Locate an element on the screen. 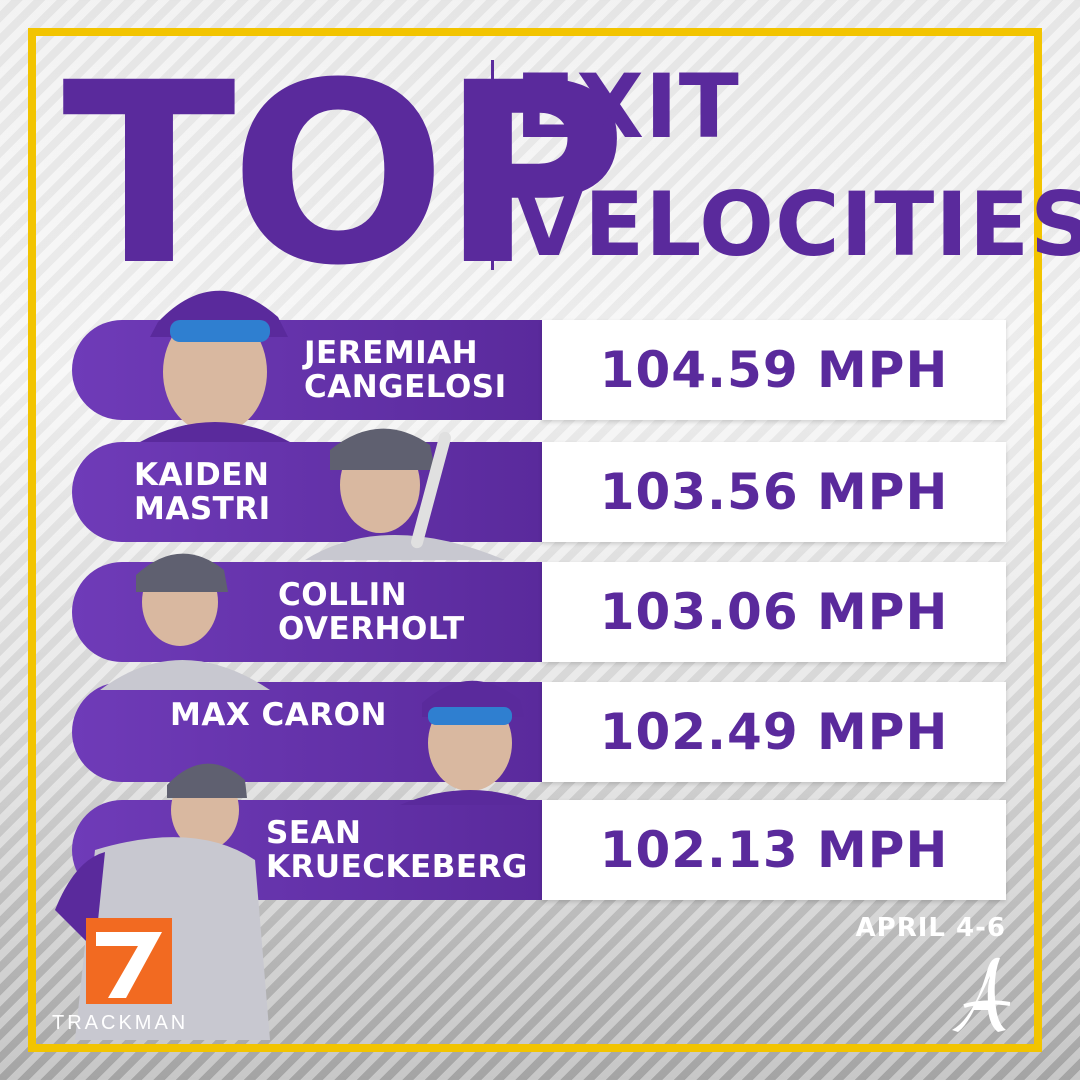 This screenshot has width=1080, height=1080. player-first-name: KAIDEN is located at coordinates (202, 475).